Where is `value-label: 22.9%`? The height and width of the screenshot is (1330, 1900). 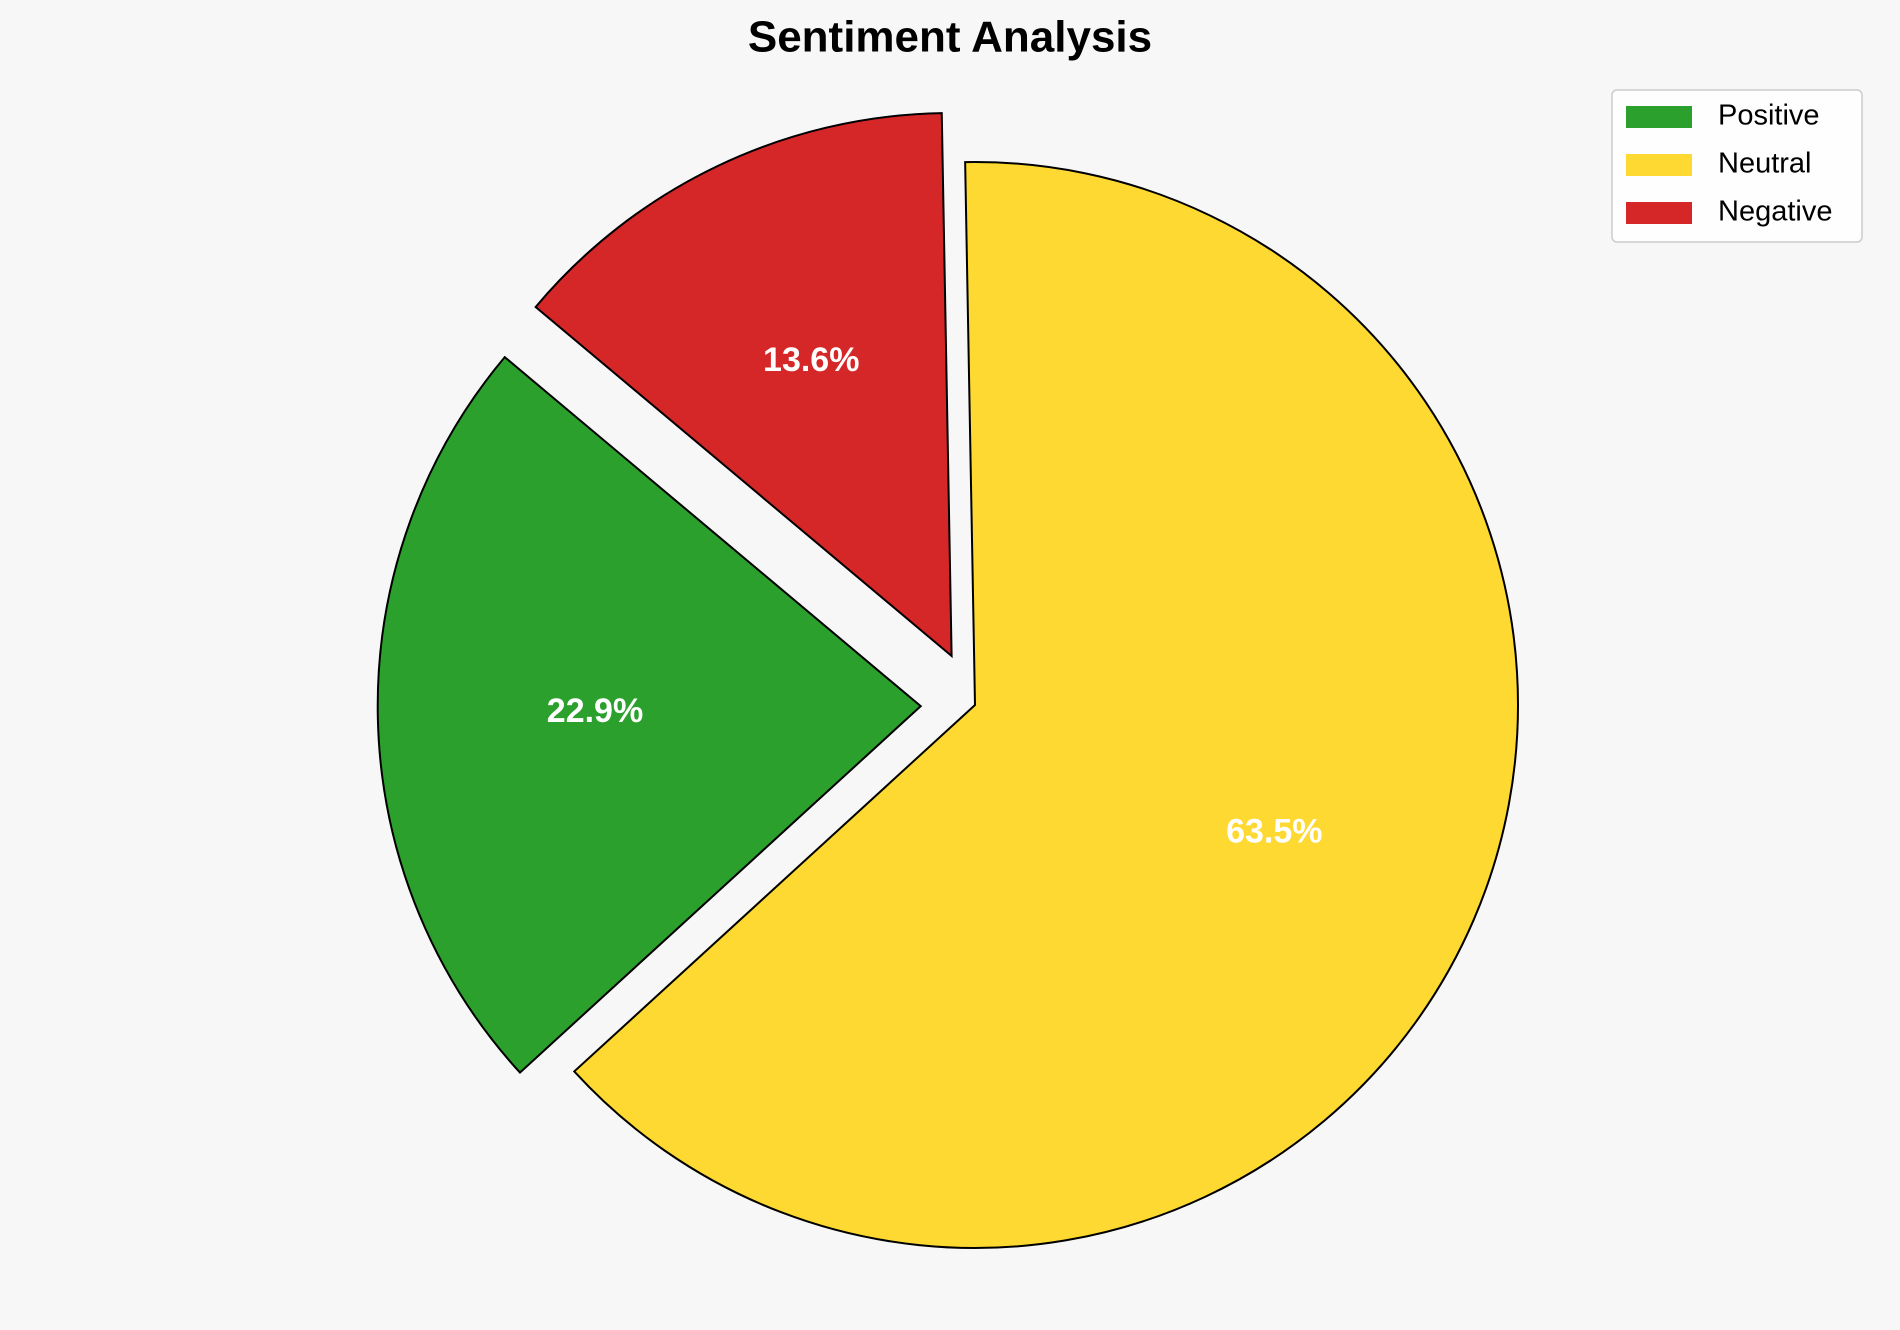
value-label: 22.9% is located at coordinates (595, 711).